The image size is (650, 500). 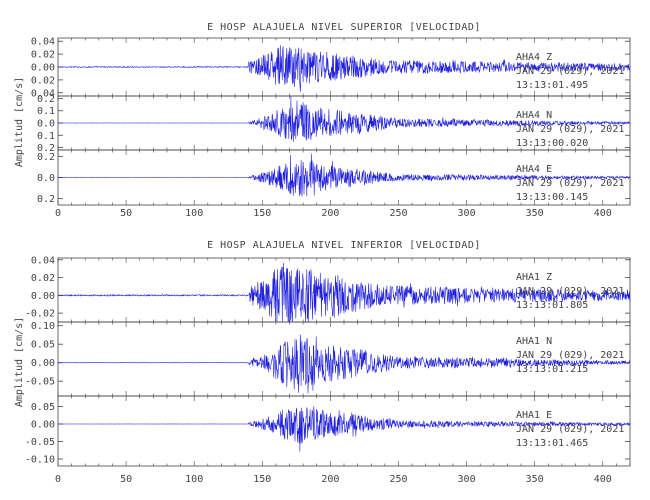 I want to click on time-label: 13:13:01.215, so click(x=552, y=369).